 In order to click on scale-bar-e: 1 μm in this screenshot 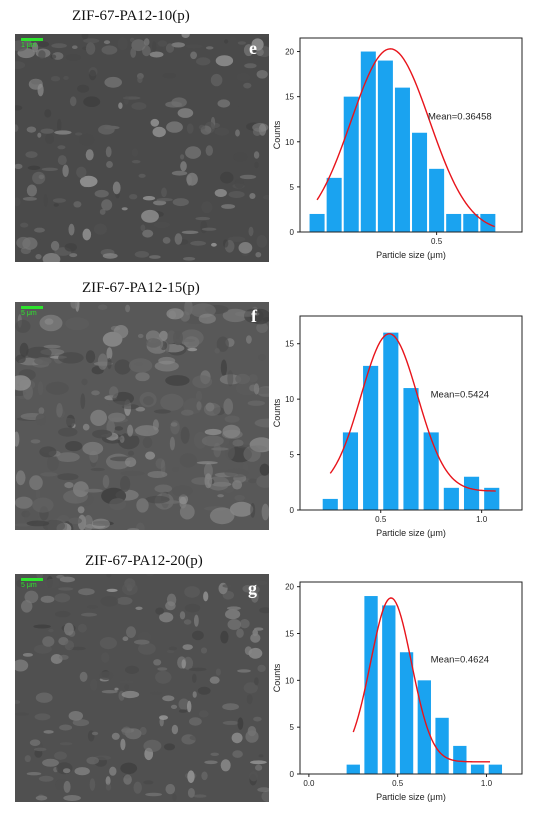, I will do `click(32, 43)`.